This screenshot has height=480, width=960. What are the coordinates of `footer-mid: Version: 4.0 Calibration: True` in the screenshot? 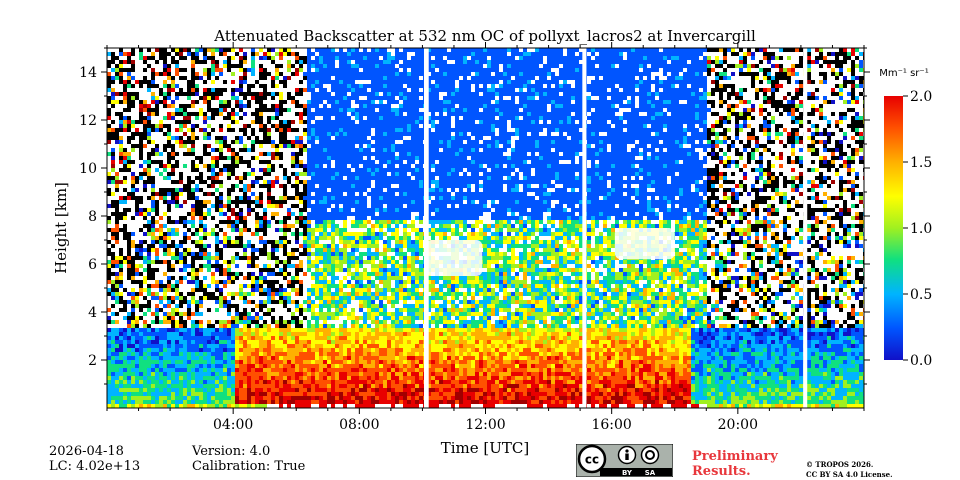 It's located at (248, 459).